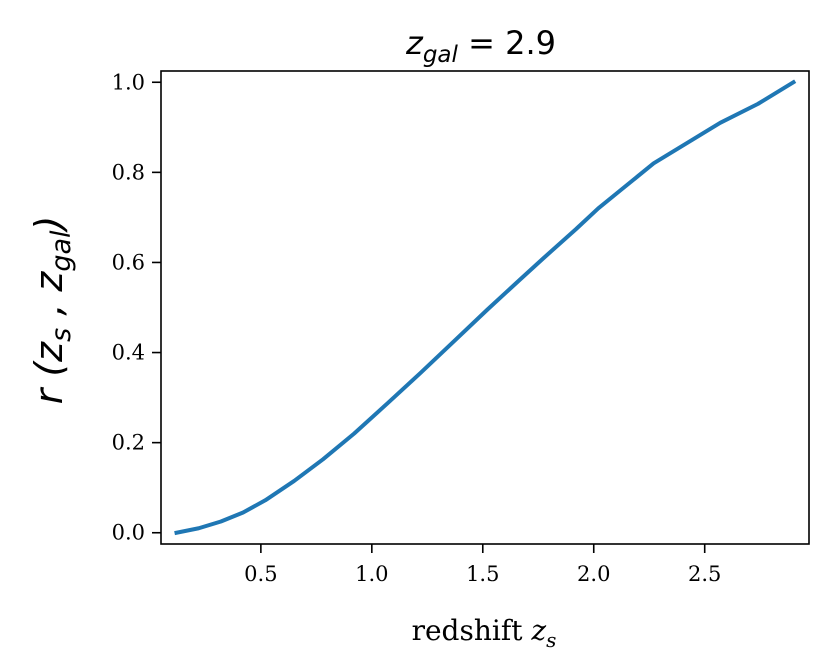 The image size is (830, 670). I want to click on x-tick-label: 0.5, so click(260, 574).